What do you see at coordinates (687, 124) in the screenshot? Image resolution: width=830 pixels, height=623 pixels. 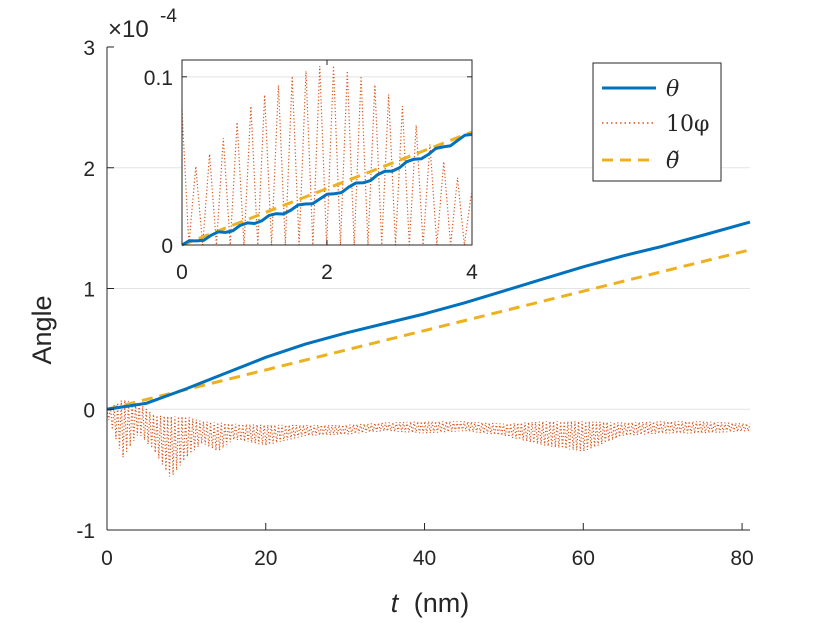 I see `legend-label-phi: 10φ` at bounding box center [687, 124].